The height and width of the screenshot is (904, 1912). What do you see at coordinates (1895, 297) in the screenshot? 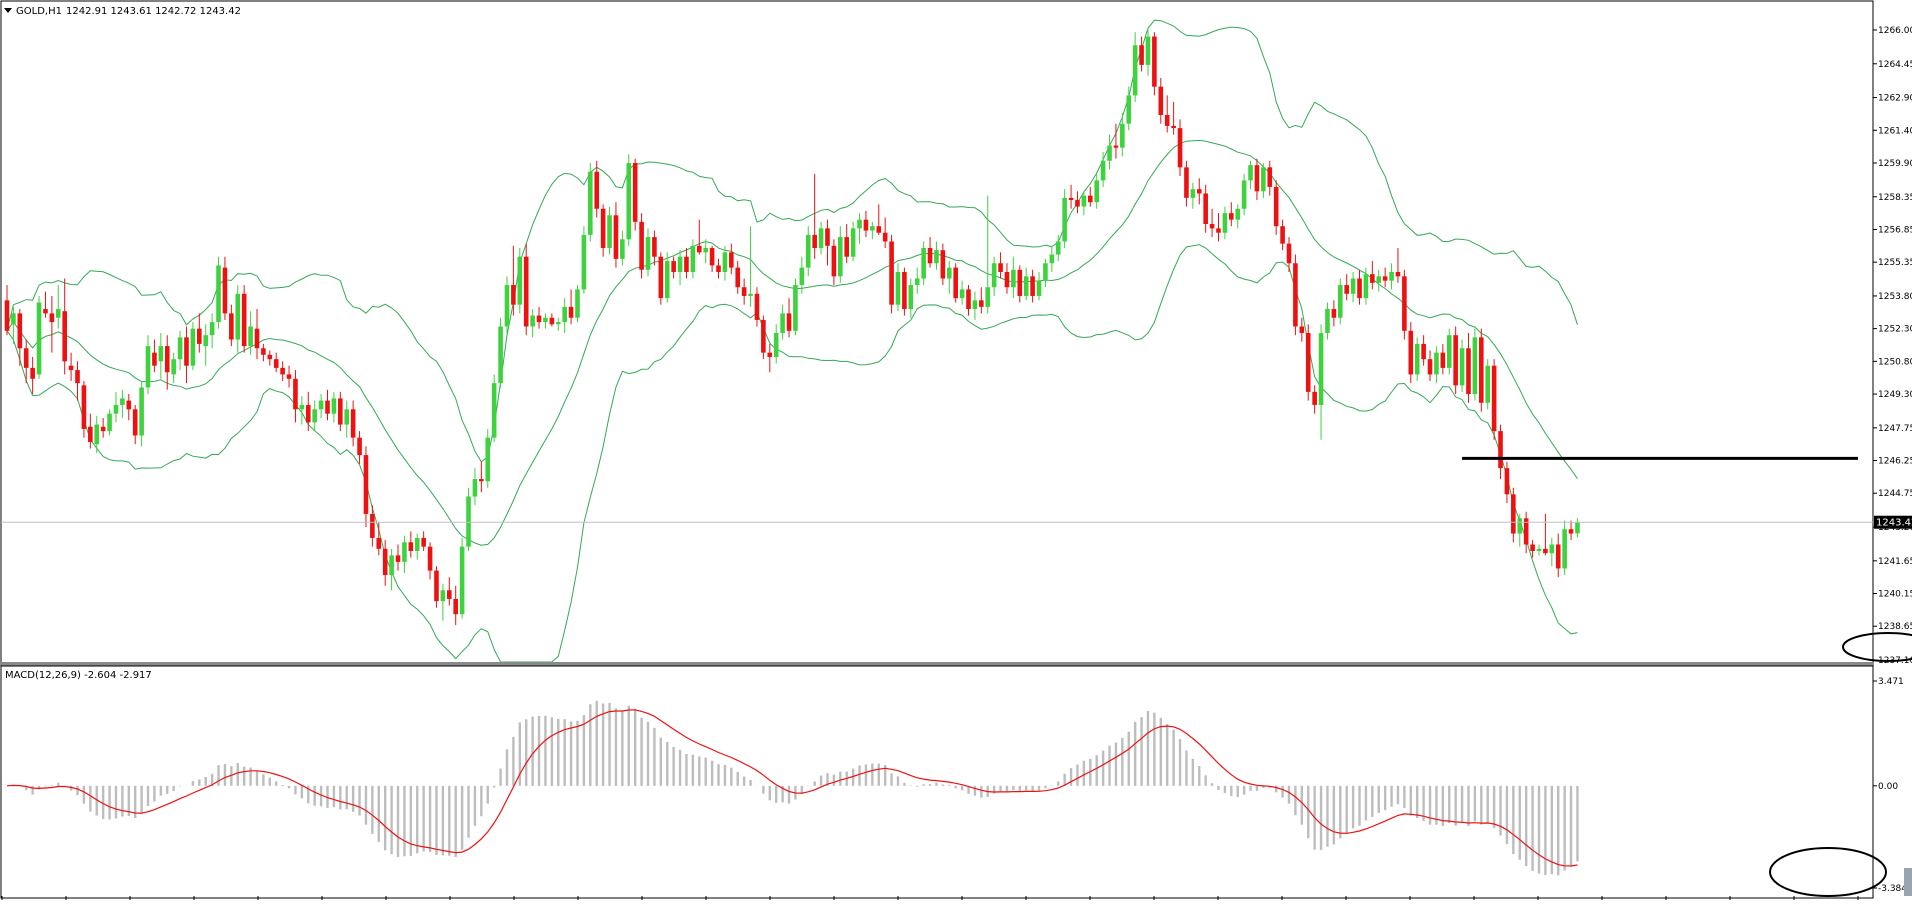
I see `price-tick-label: 1253.80` at bounding box center [1895, 297].